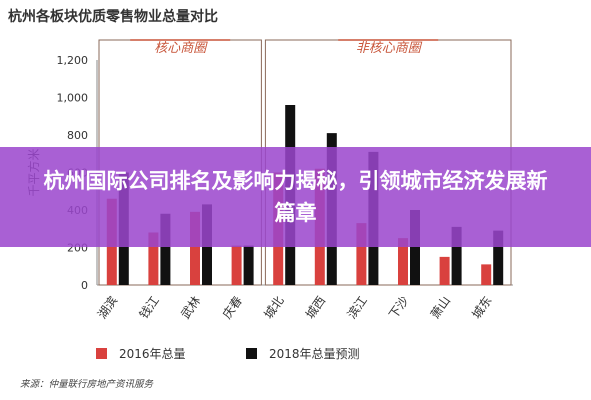 The width and height of the screenshot is (591, 400). Describe the element at coordinates (398, 308) in the screenshot. I see `x-tick-label: 下沙` at that location.